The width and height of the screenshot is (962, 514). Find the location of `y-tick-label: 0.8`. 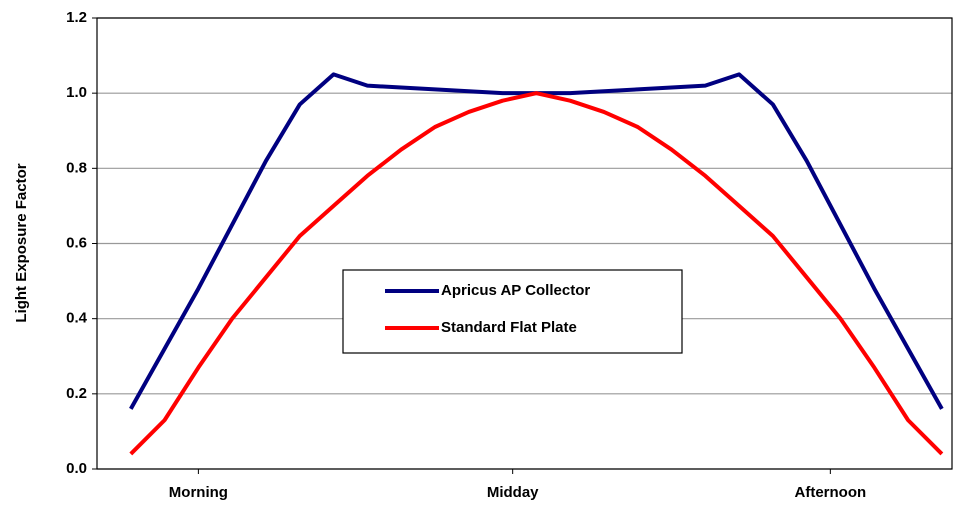

y-tick-label: 0.8 is located at coordinates (76, 167).